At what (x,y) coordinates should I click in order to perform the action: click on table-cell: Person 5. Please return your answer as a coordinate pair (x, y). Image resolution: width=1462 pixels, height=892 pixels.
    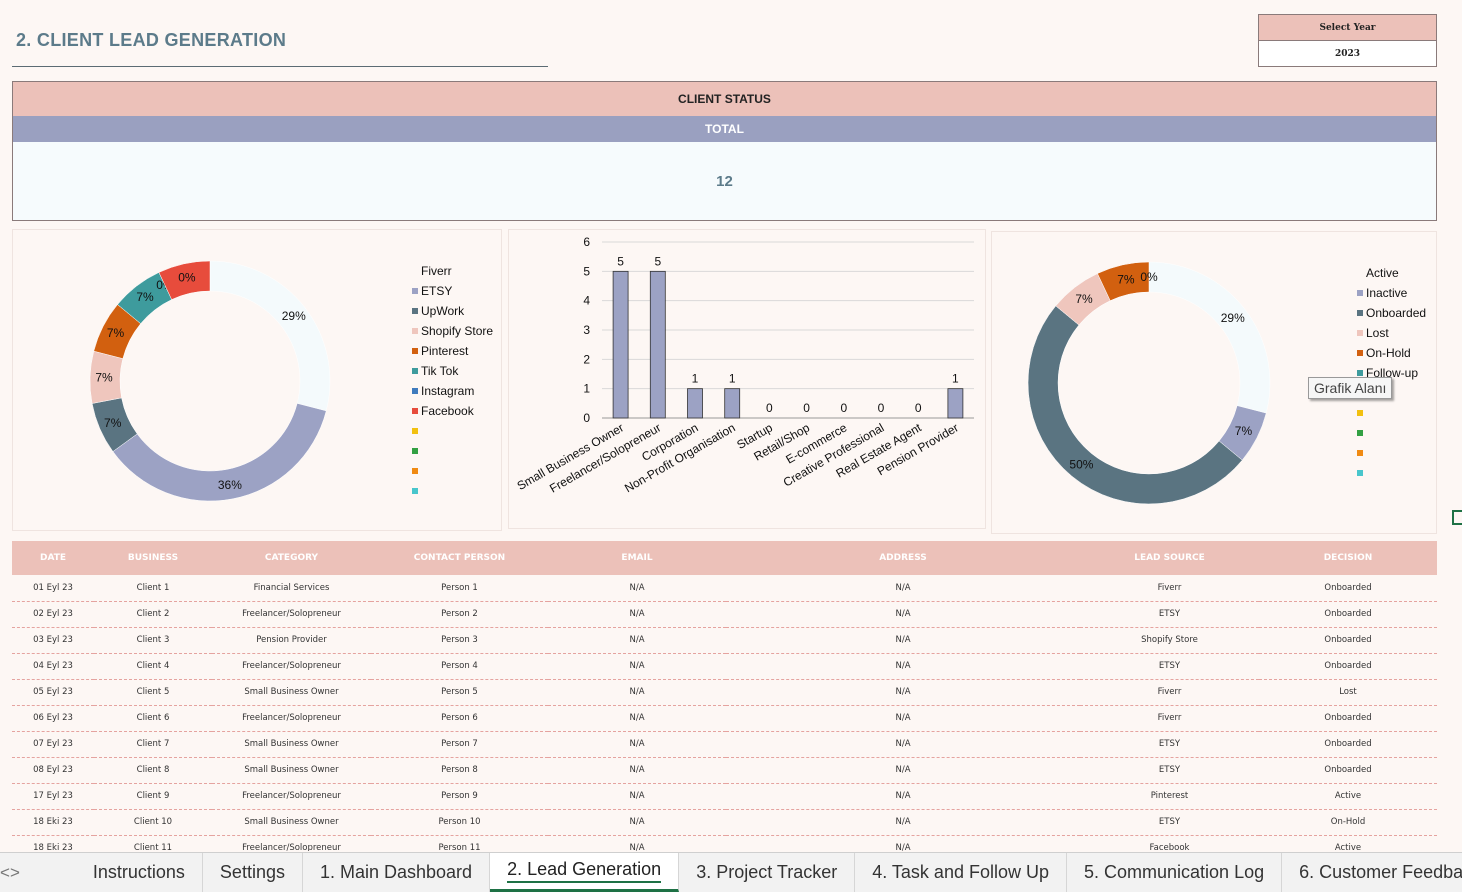
    Looking at the image, I should click on (459, 692).